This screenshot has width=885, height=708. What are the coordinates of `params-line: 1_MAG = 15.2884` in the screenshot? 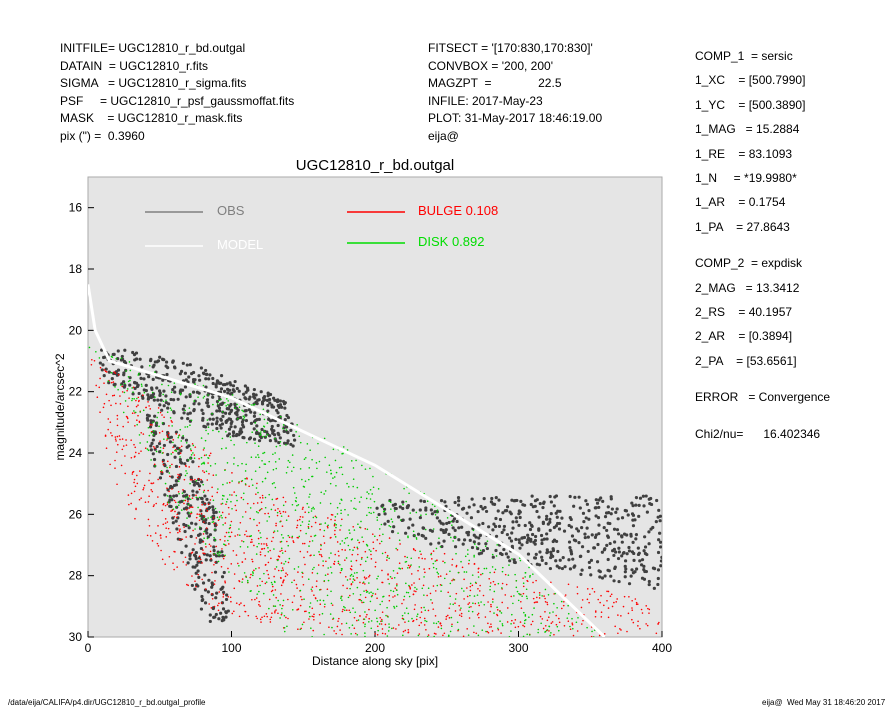 It's located at (747, 129).